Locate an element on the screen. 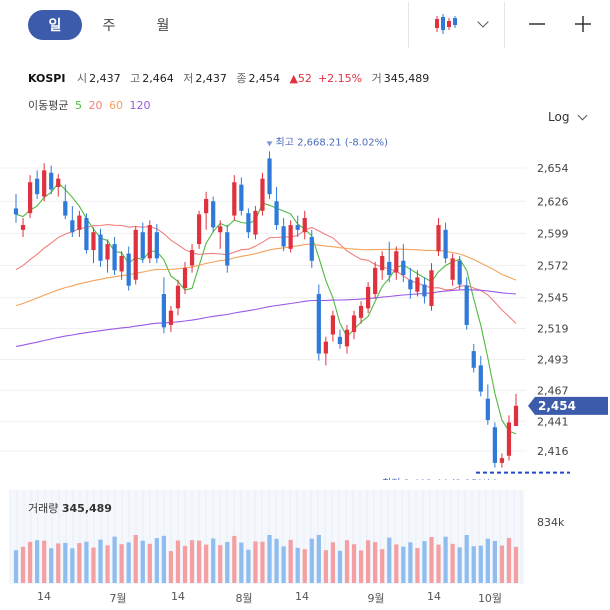 The image size is (610, 610). price-tick-label: 2,467 is located at coordinates (553, 390).